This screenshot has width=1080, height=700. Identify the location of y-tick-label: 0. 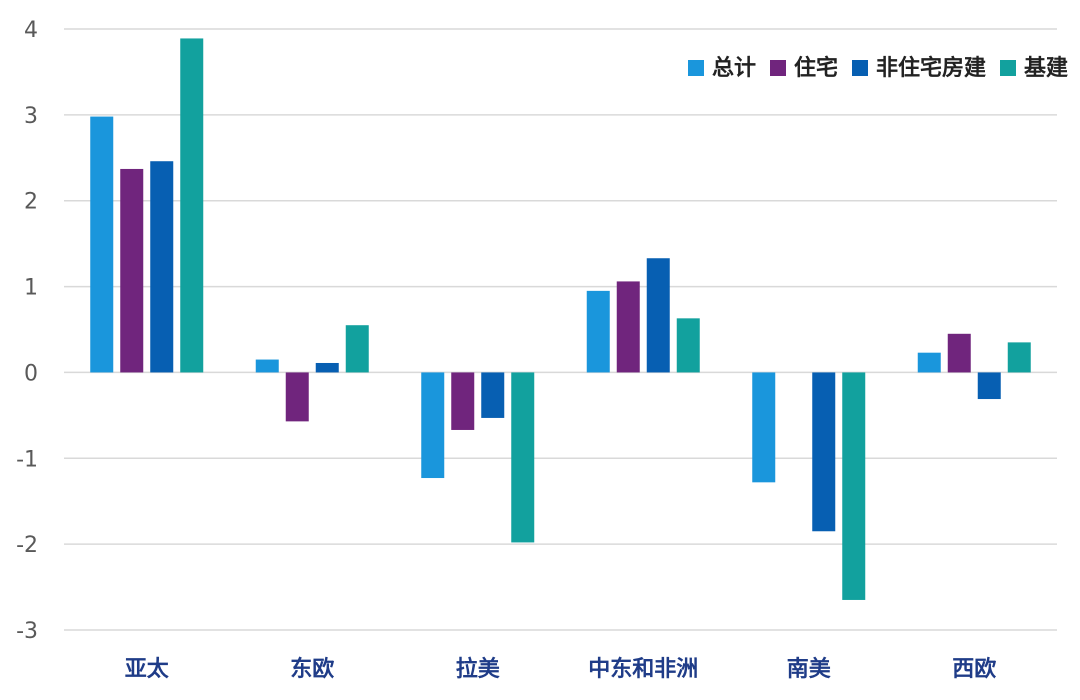
(31, 373).